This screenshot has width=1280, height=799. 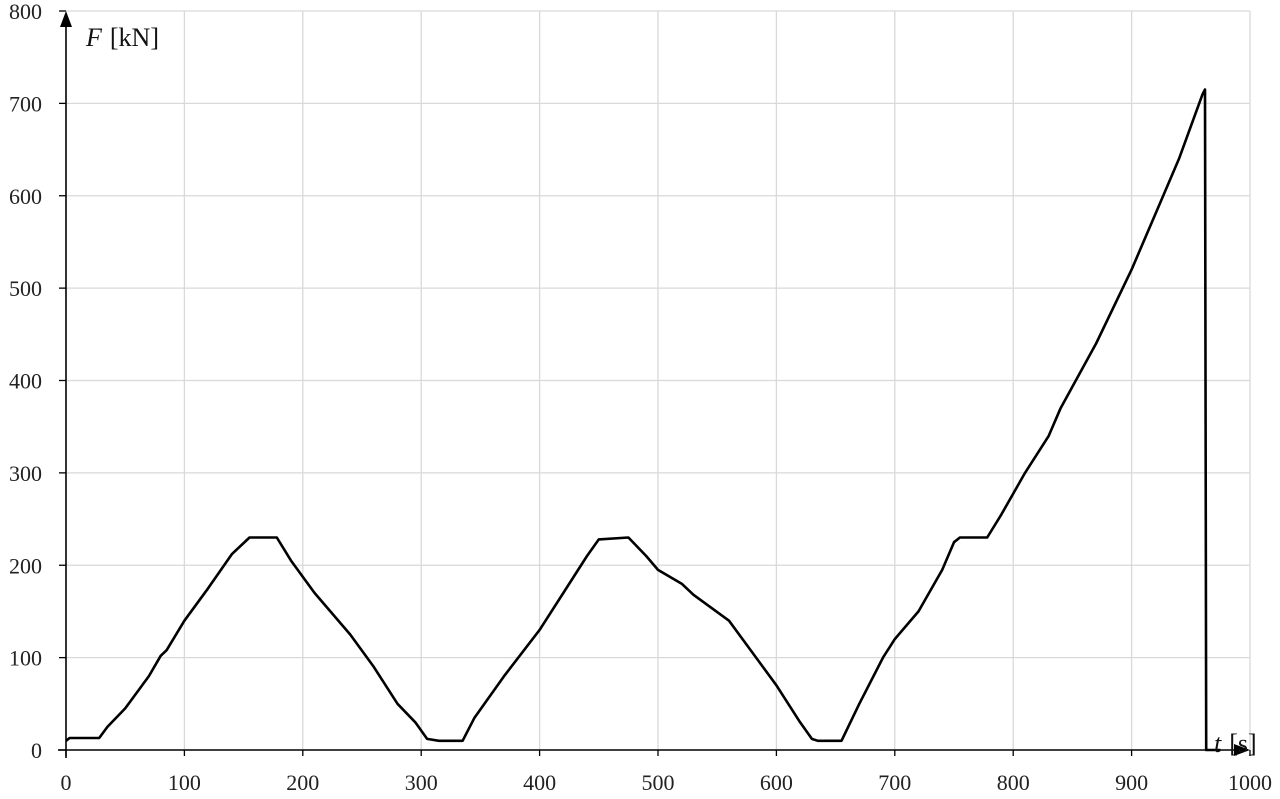 What do you see at coordinates (184, 782) in the screenshot?
I see `x-tick-label: 100` at bounding box center [184, 782].